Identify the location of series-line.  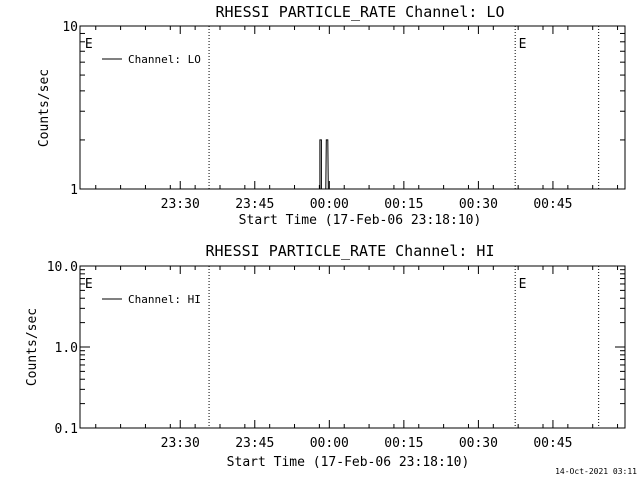
(324, 164).